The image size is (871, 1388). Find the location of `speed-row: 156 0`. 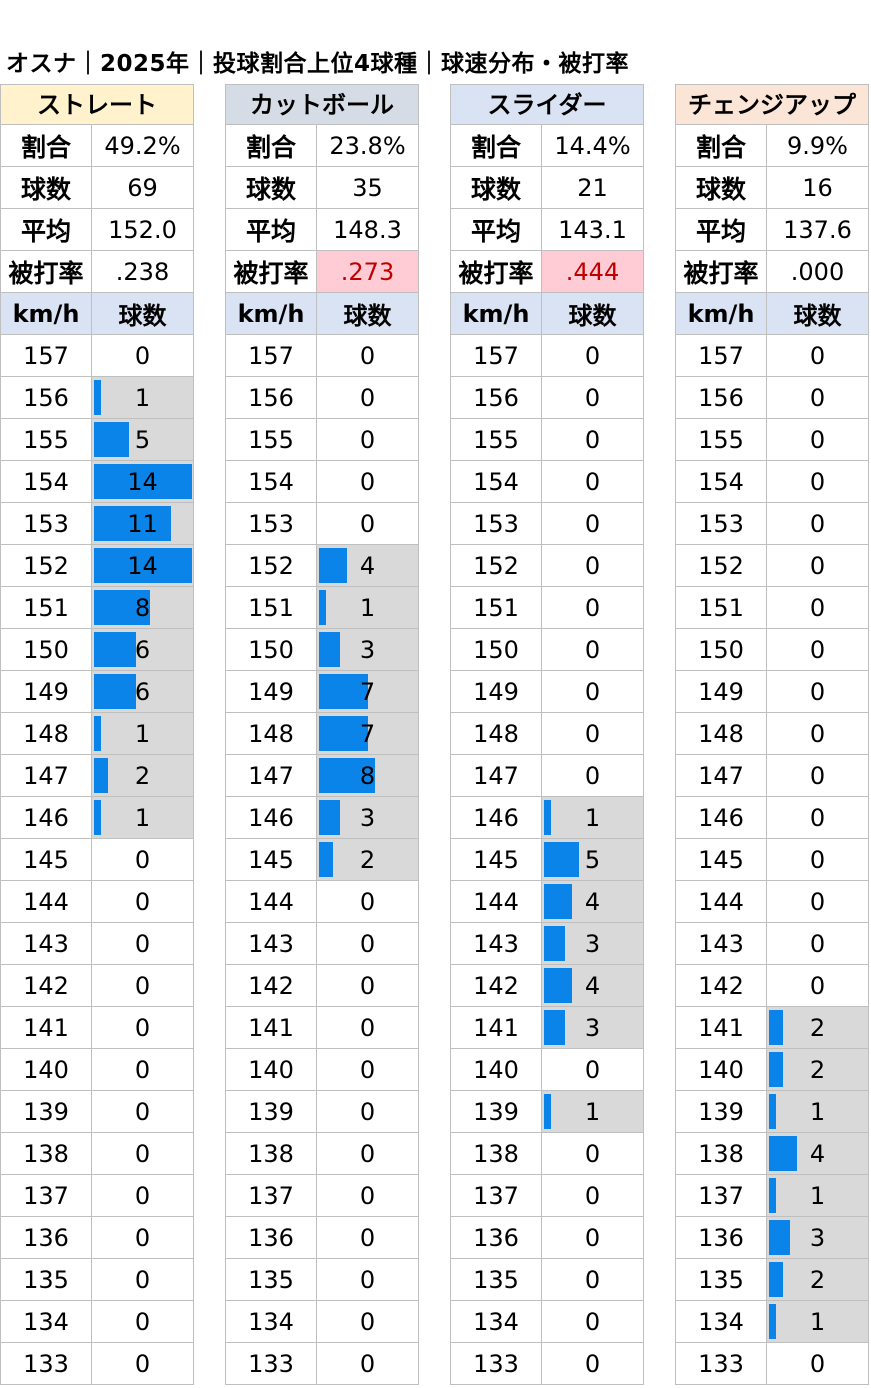

speed-row: 156 0 is located at coordinates (772, 398).